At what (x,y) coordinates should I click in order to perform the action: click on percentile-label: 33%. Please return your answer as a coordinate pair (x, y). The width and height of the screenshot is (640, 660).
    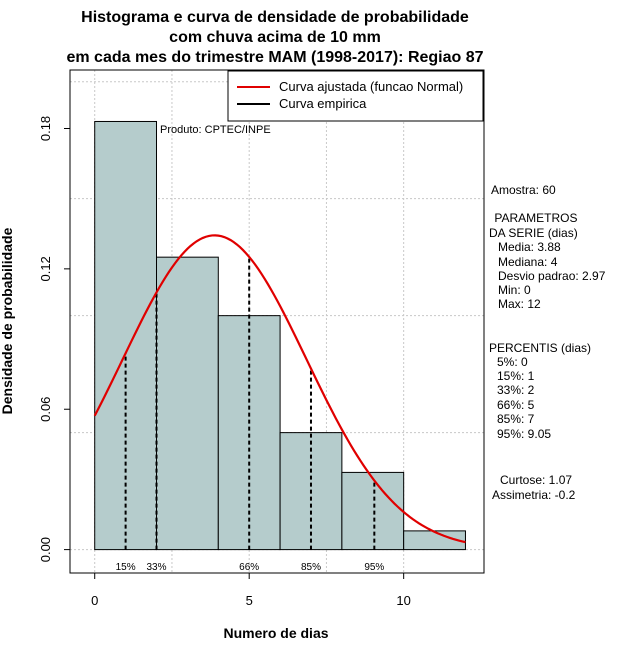
    Looking at the image, I should click on (156, 567).